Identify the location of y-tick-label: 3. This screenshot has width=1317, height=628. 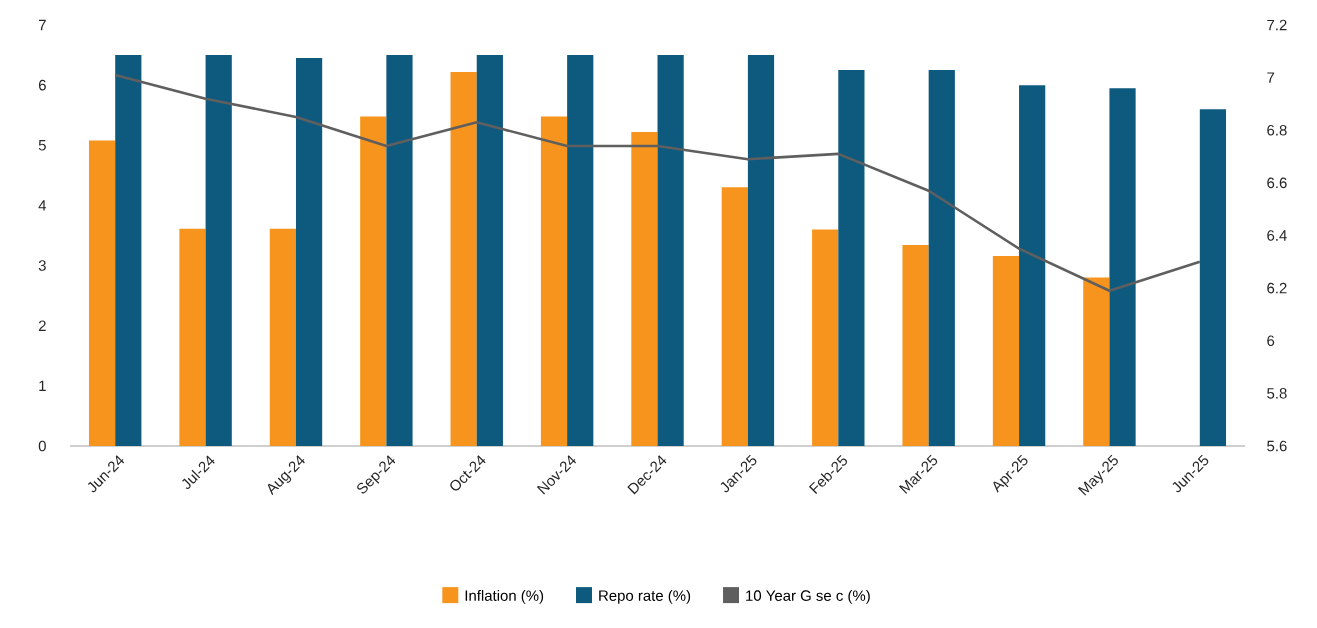
(42, 265).